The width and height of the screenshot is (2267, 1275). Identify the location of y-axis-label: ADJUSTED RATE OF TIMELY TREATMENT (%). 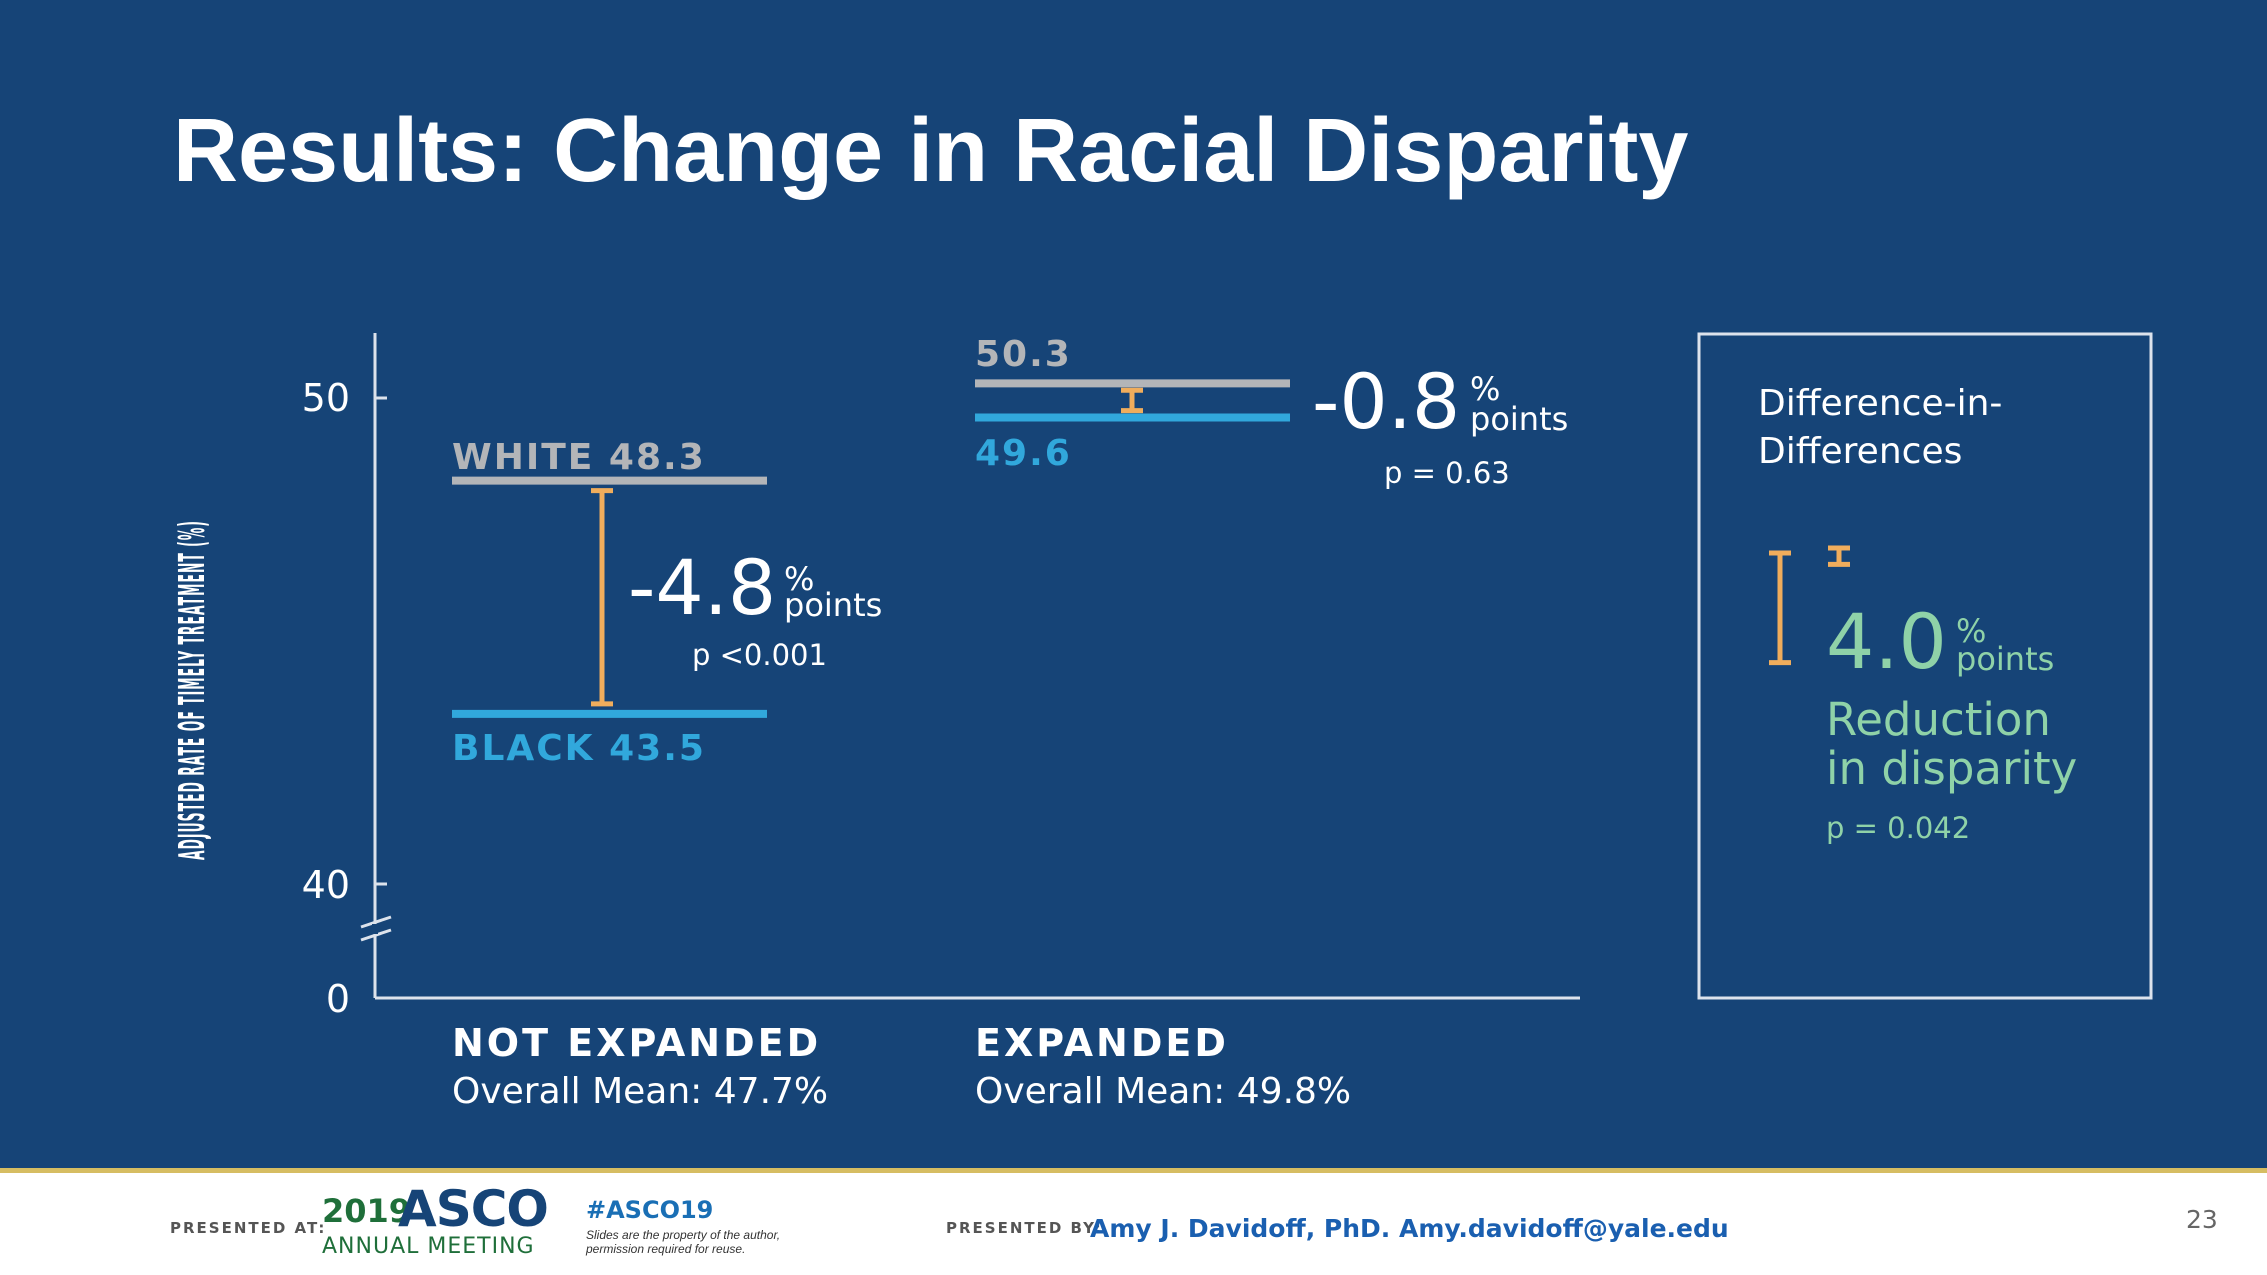
(192, 690).